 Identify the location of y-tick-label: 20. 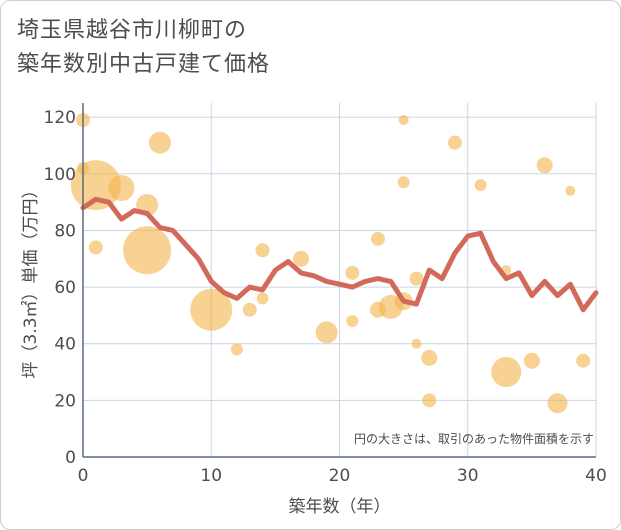
(65, 401).